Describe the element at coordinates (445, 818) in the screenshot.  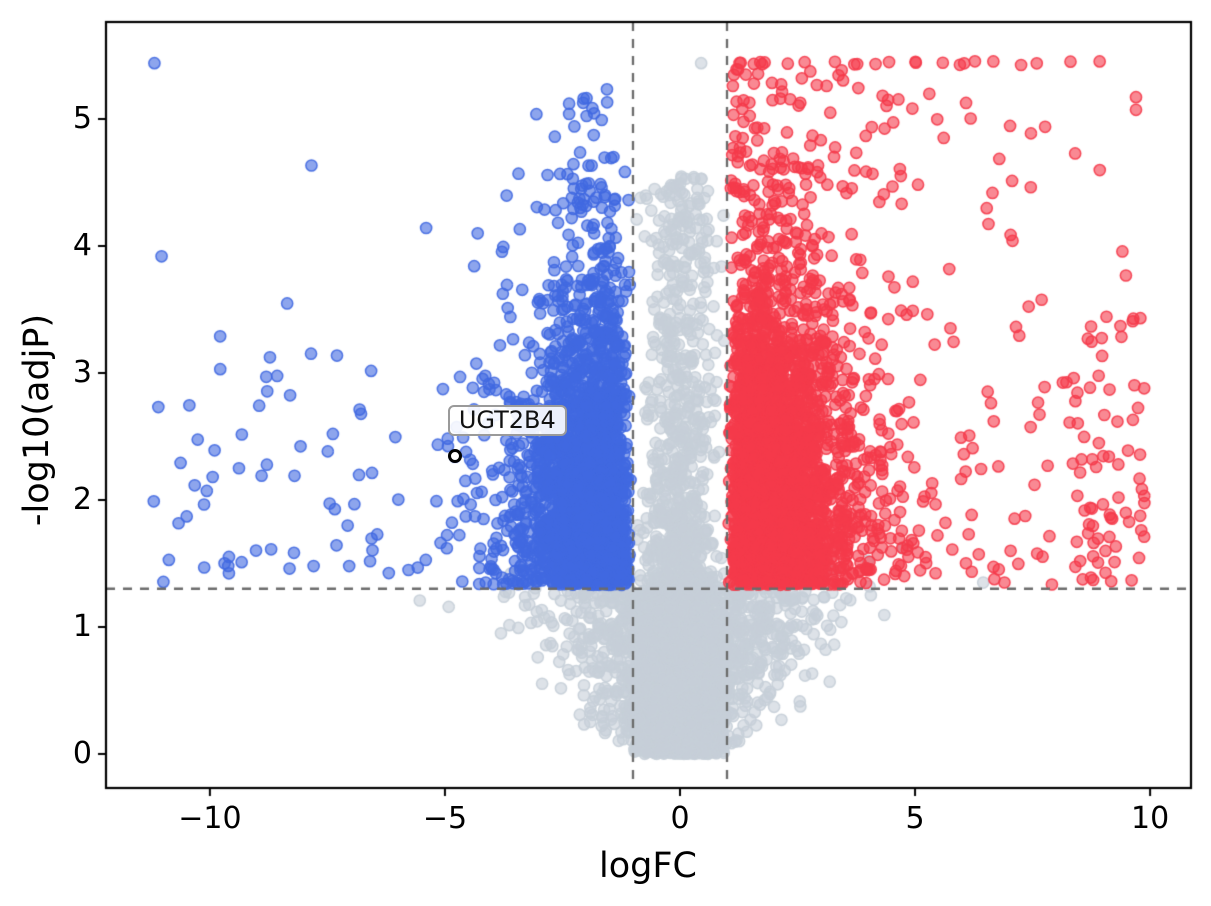
I see `x-tick-label: −5` at that location.